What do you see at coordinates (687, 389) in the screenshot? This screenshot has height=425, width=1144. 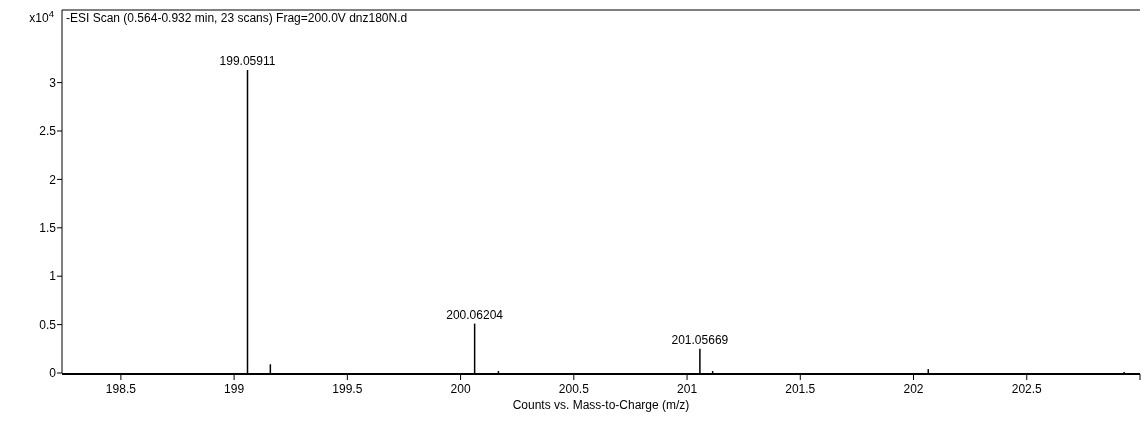 I see `x-tick-label: 201` at bounding box center [687, 389].